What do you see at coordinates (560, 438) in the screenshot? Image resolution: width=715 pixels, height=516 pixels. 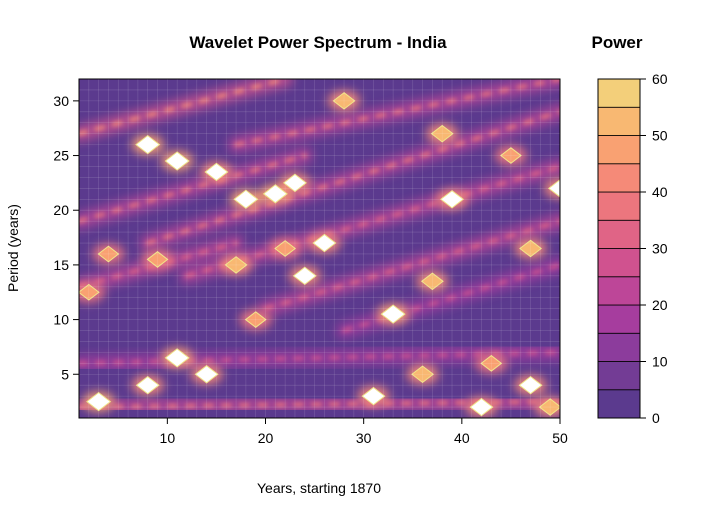 I see `x-tick-label: 50` at bounding box center [560, 438].